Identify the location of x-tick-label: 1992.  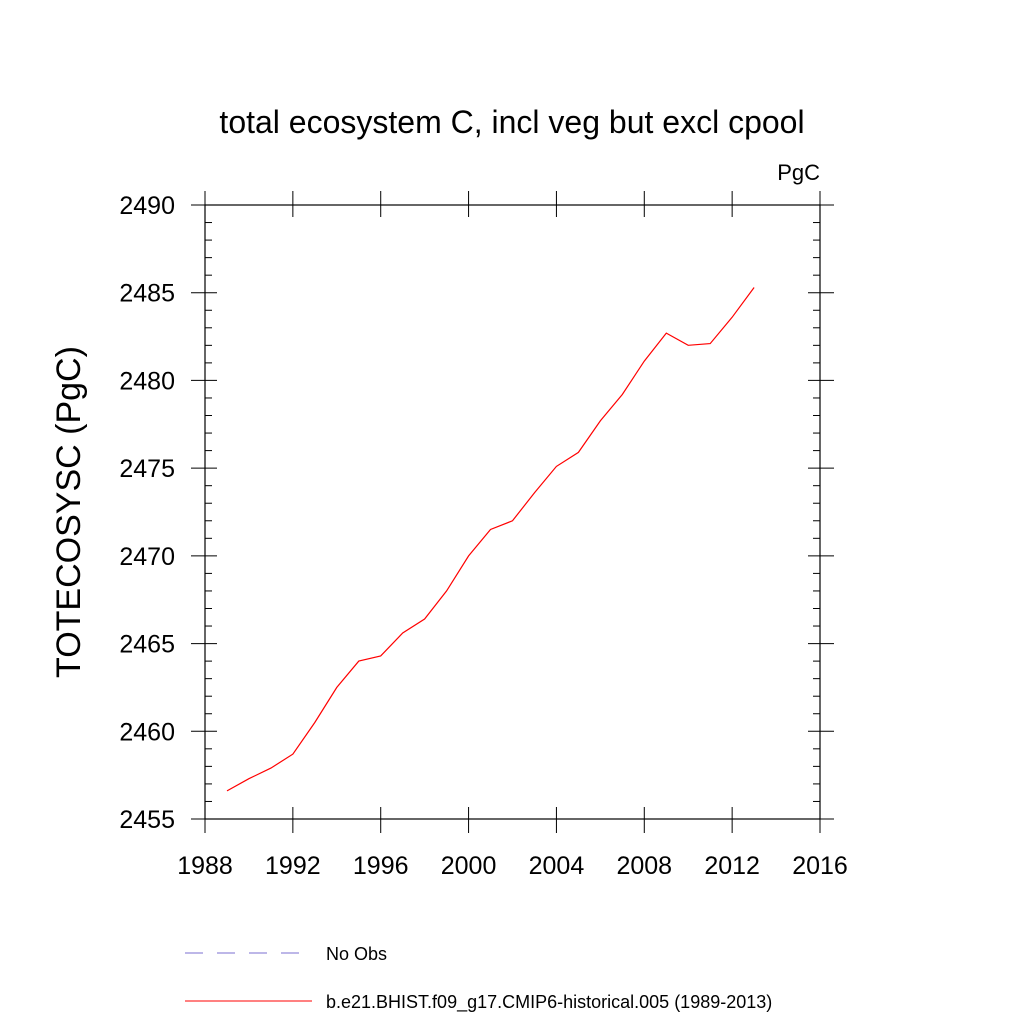
(293, 866).